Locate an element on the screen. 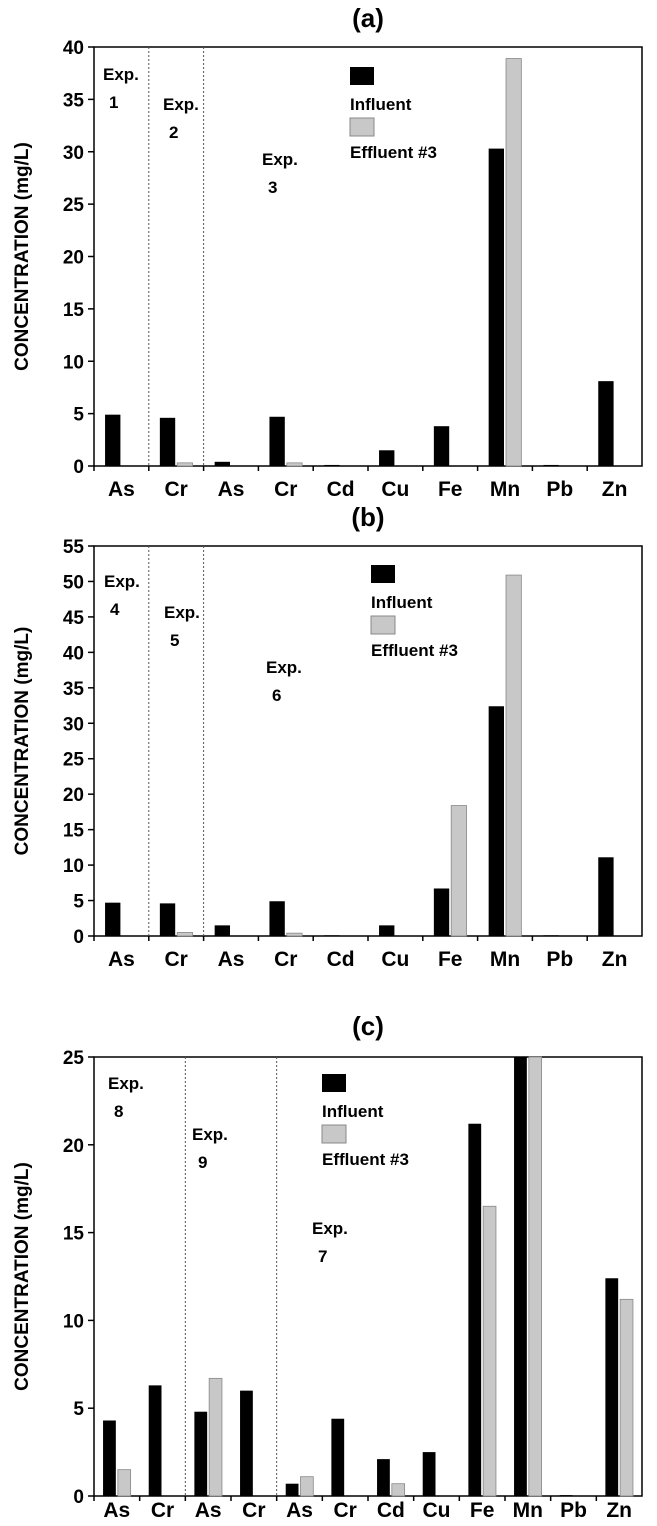  experiment-number: 5 is located at coordinates (174, 640).